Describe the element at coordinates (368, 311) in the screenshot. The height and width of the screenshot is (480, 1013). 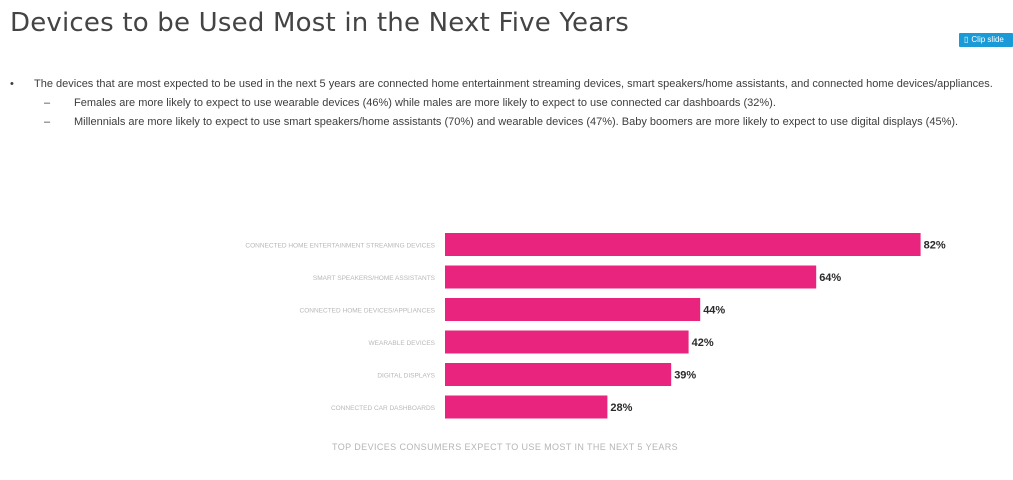
I see `category-label: CONNECTED HOME DEVICES/APPLIANCES` at that location.